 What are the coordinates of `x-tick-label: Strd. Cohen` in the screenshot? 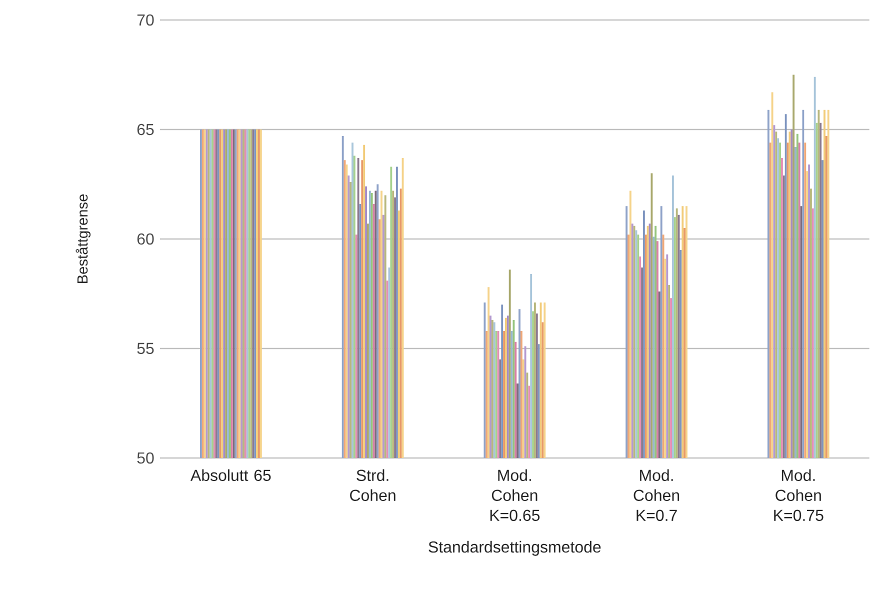 It's located at (373, 485).